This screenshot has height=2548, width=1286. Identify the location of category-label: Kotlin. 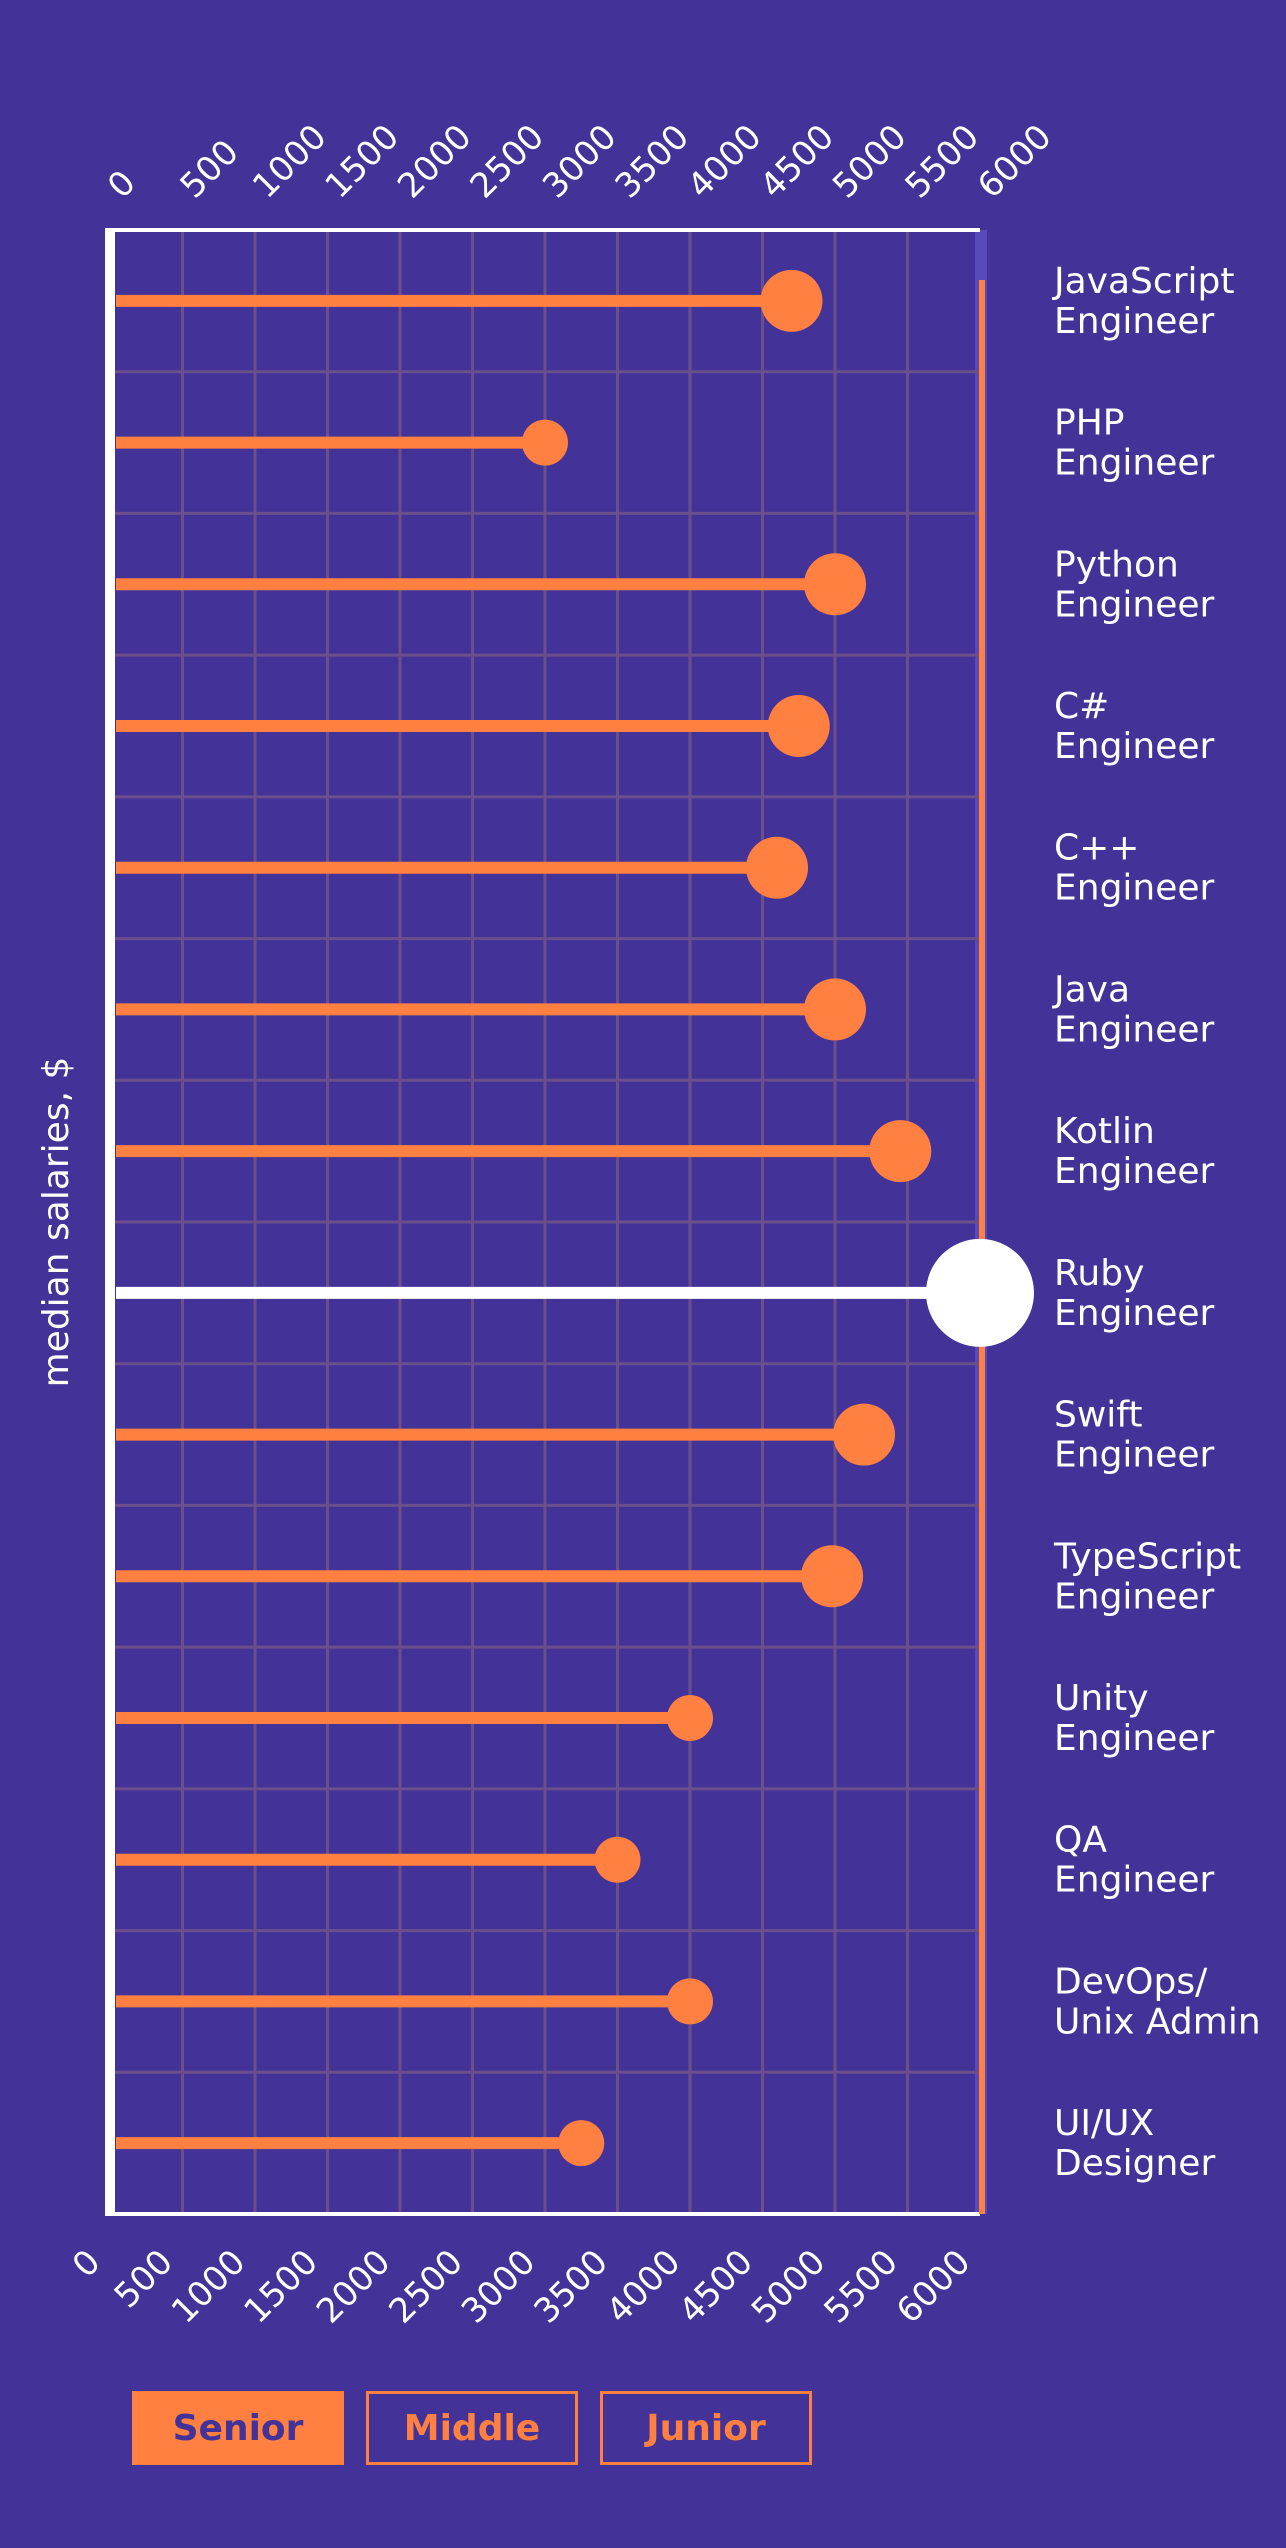
(1104, 1131).